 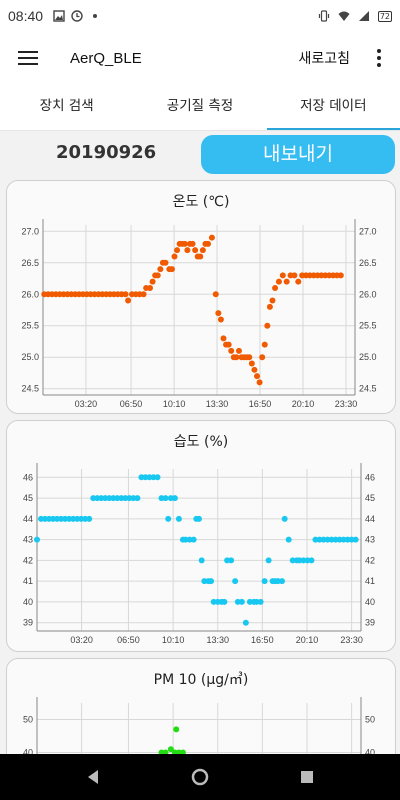 I want to click on pm10-chart: 40 40 50 50, so click(x=199, y=733).